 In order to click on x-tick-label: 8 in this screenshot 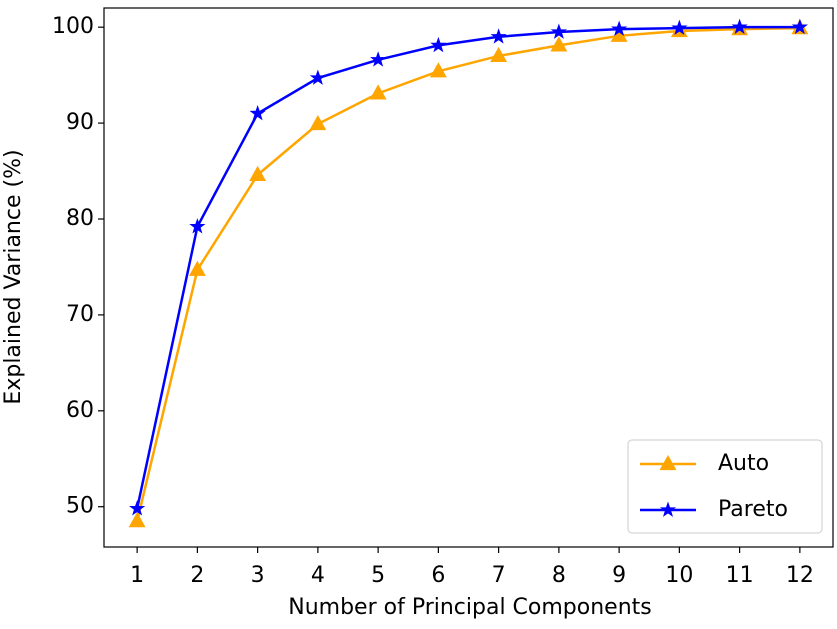, I will do `click(559, 575)`.